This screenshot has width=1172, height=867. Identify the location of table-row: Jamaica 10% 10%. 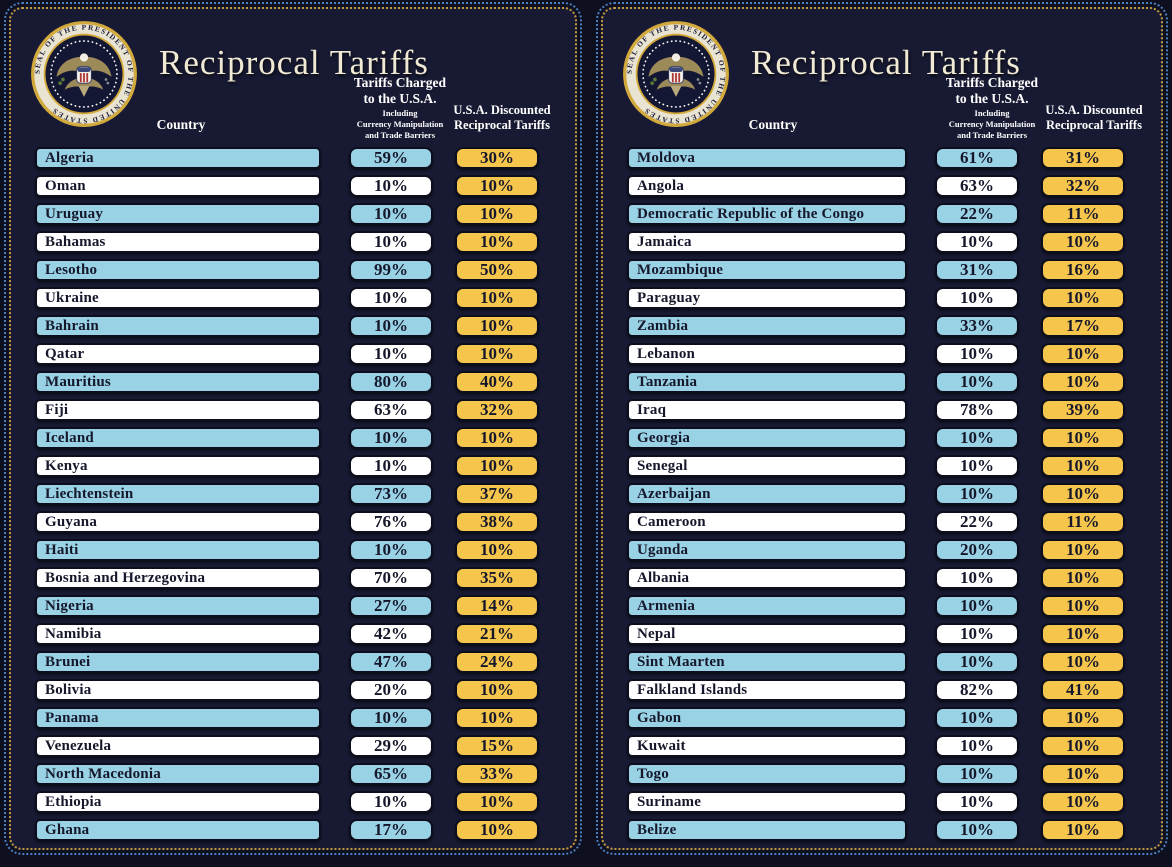
(876, 242).